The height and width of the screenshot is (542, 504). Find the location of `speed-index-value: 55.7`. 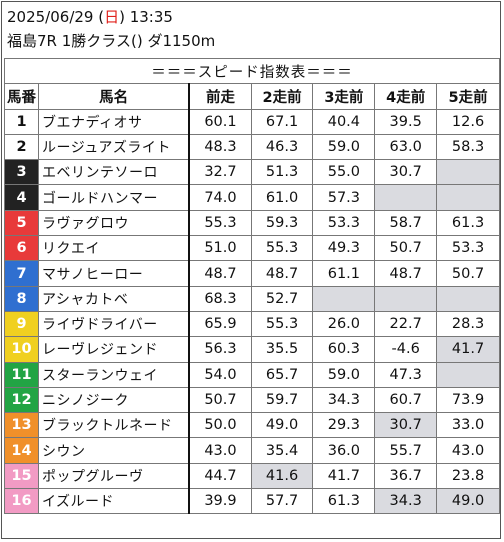

speed-index-value: 55.7 is located at coordinates (406, 450).